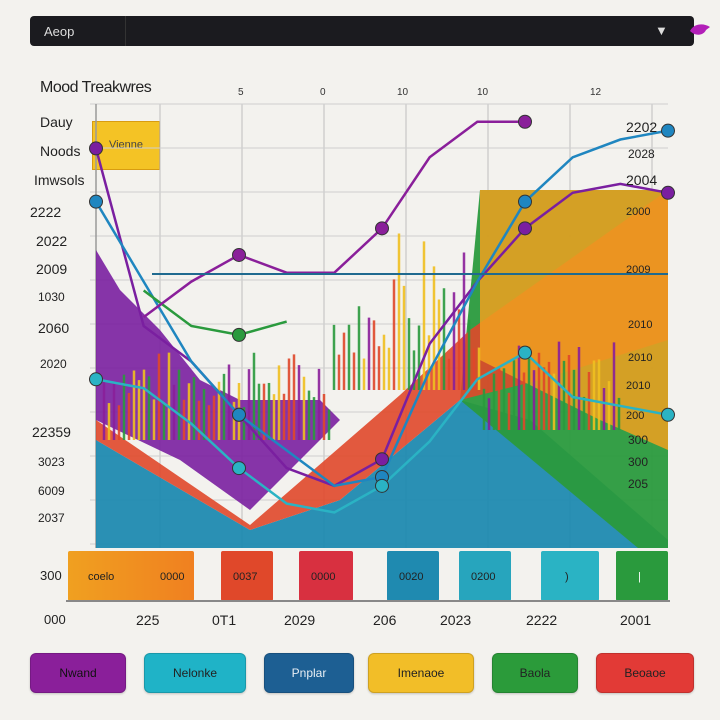 Image resolution: width=720 pixels, height=720 pixels. What do you see at coordinates (574, 320) in the screenshot?
I see `area-layer` at bounding box center [574, 320].